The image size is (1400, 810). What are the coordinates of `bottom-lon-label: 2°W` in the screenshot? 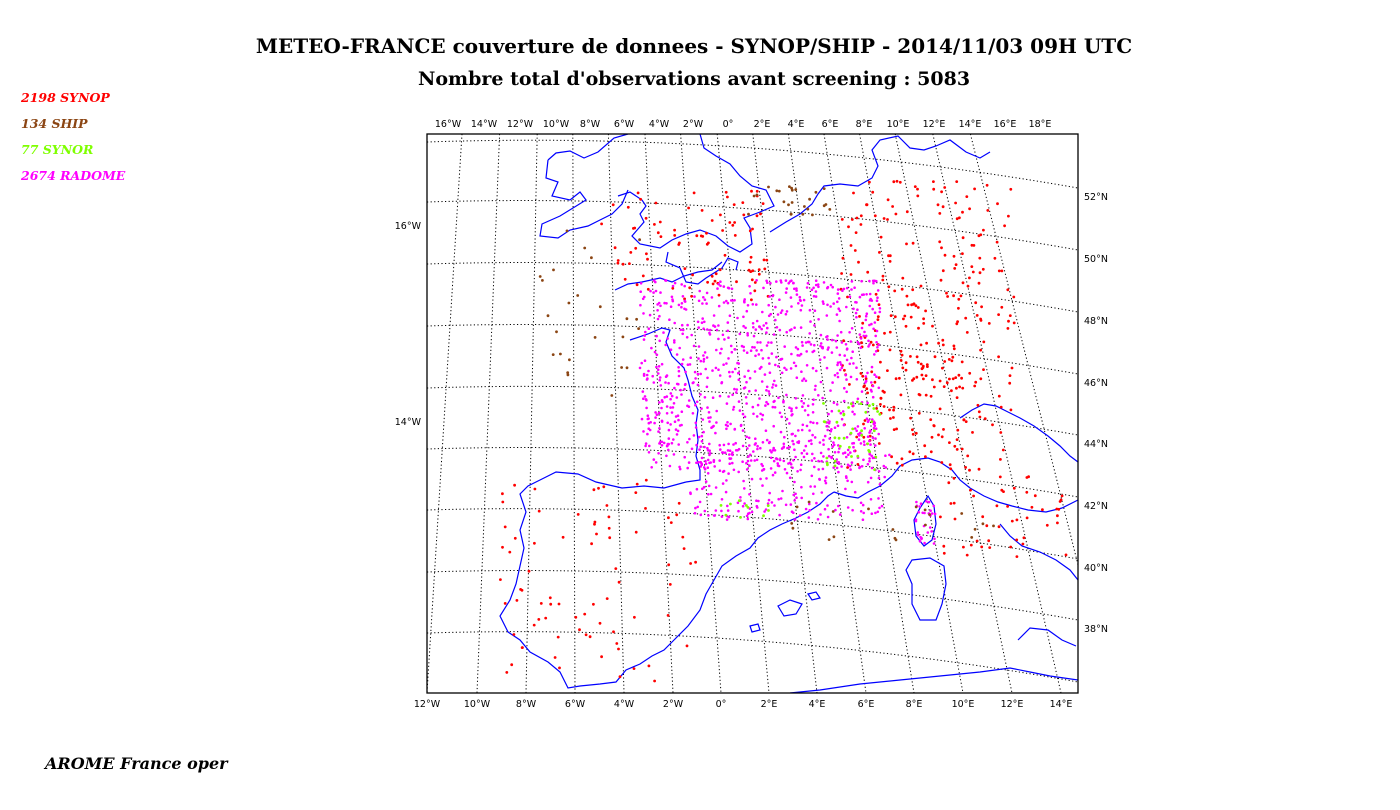 It's located at (673, 704).